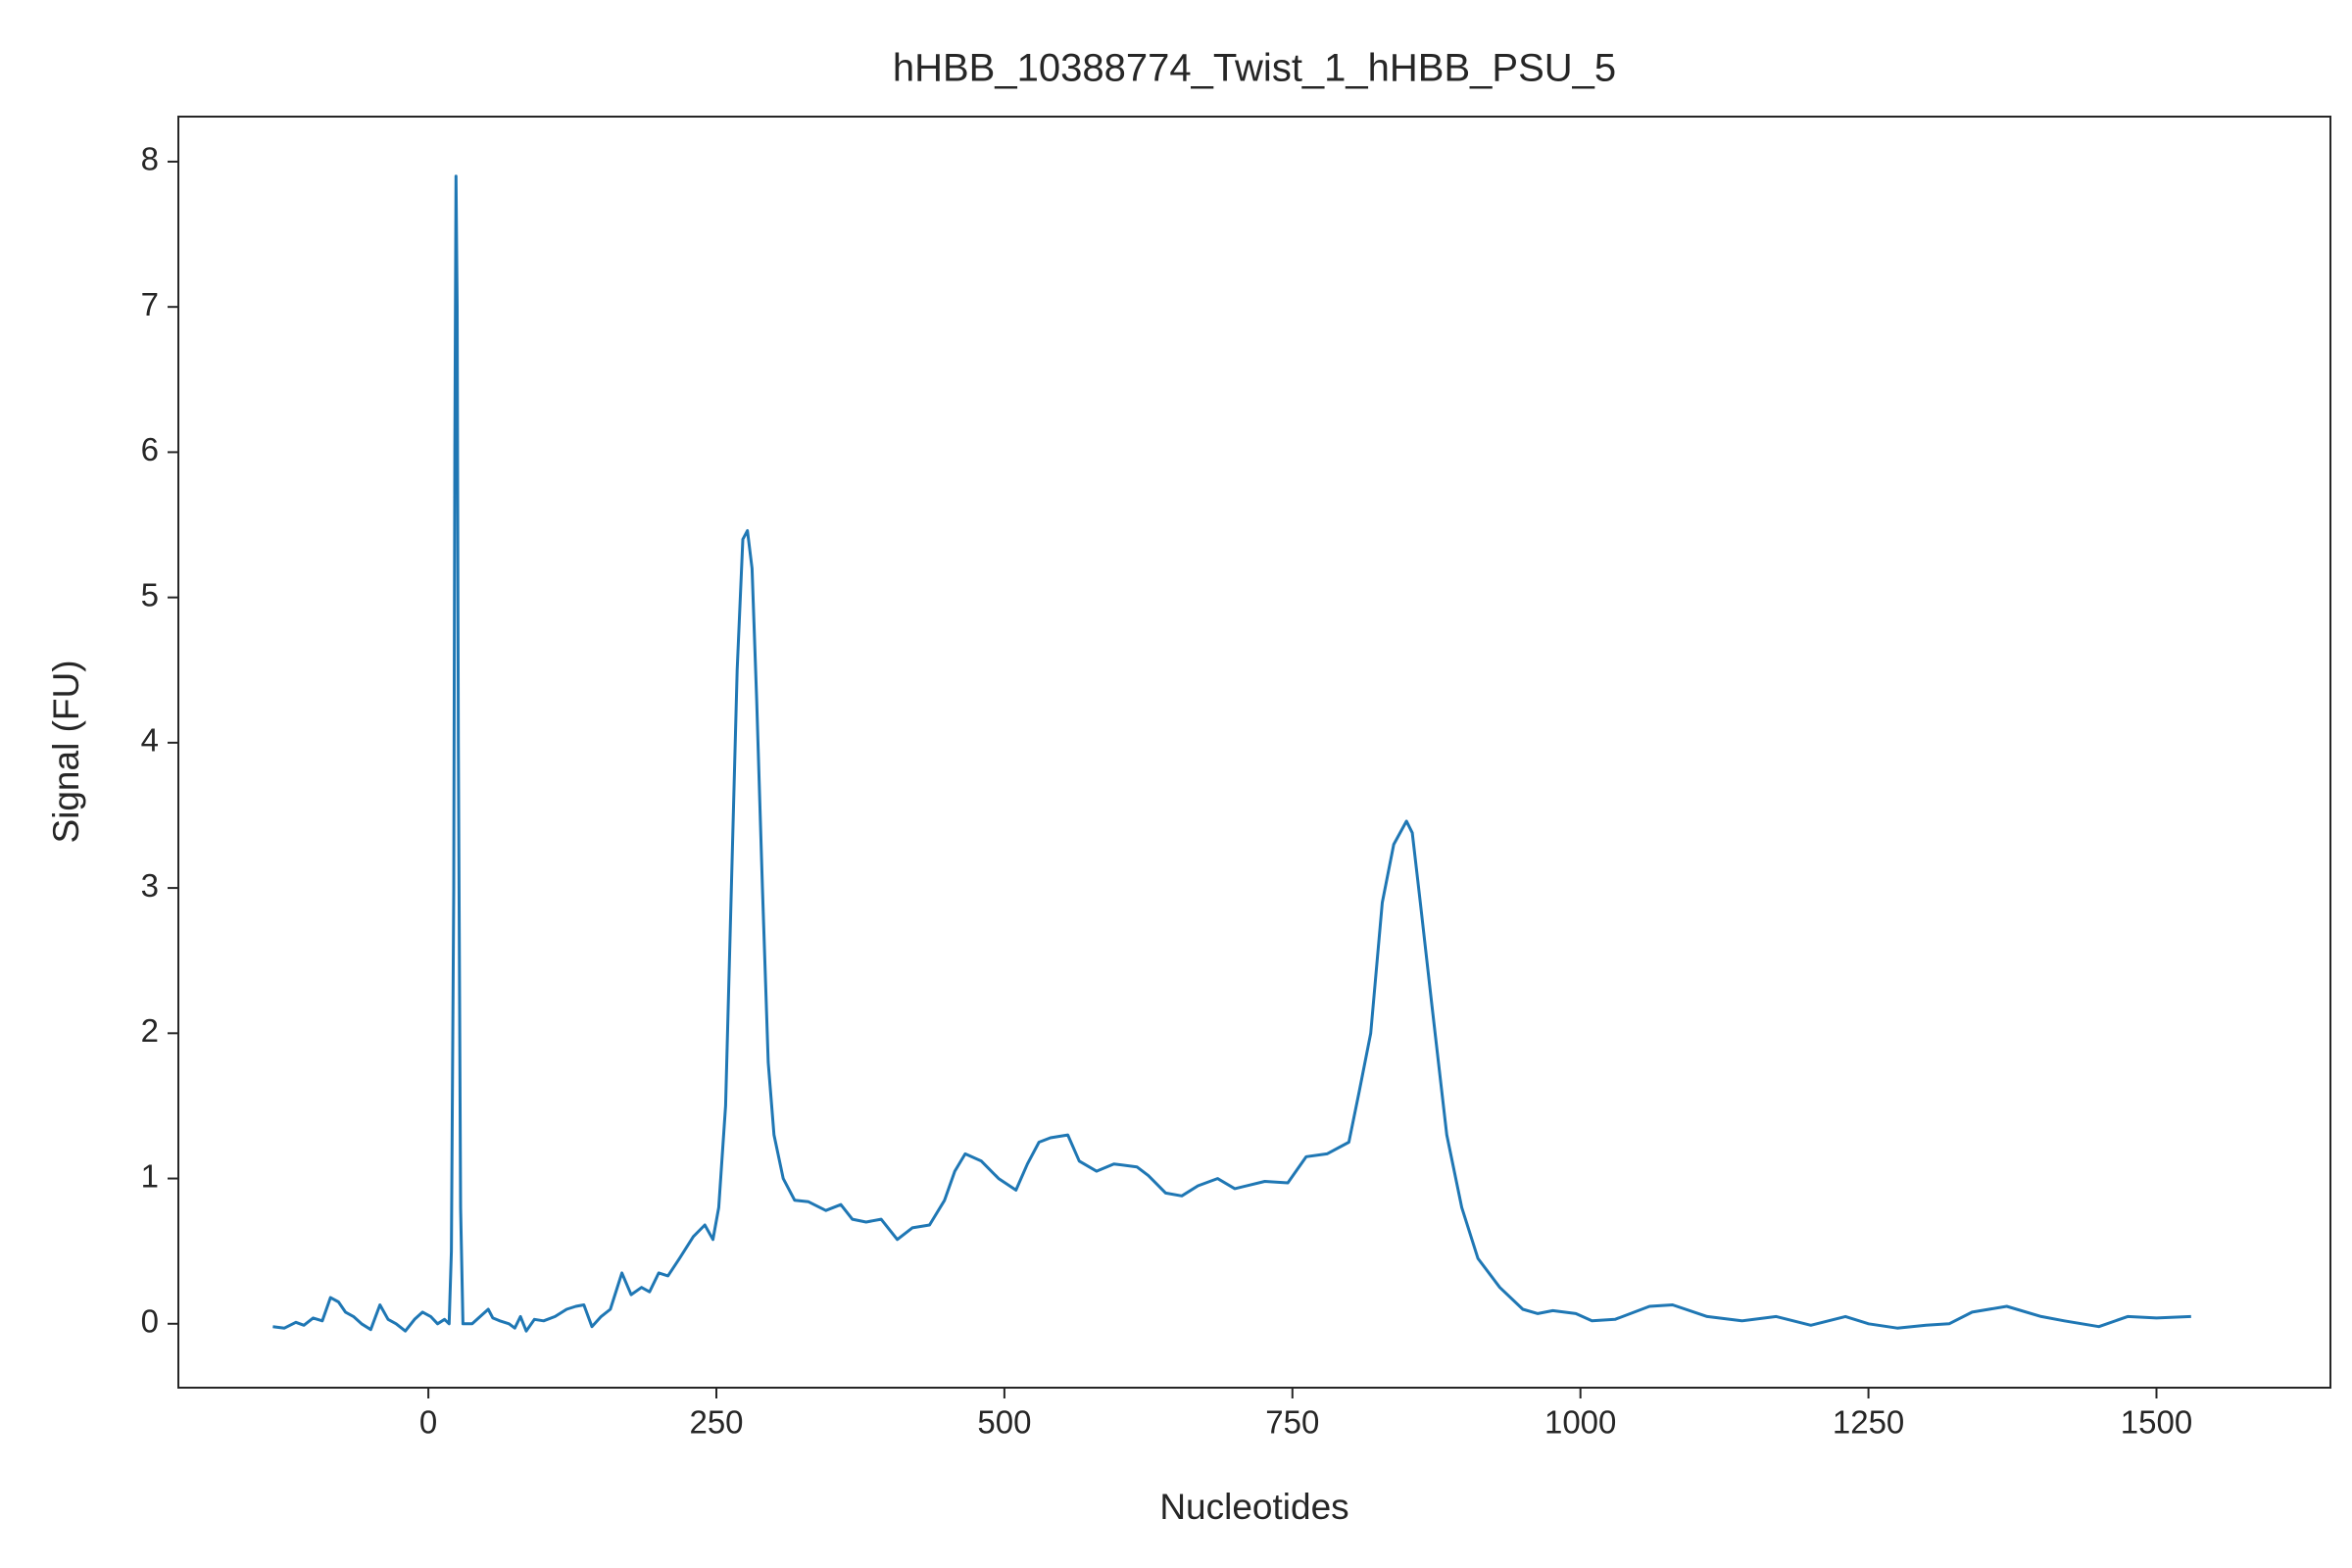  What do you see at coordinates (150, 740) in the screenshot?
I see `y-tick-label: 4` at bounding box center [150, 740].